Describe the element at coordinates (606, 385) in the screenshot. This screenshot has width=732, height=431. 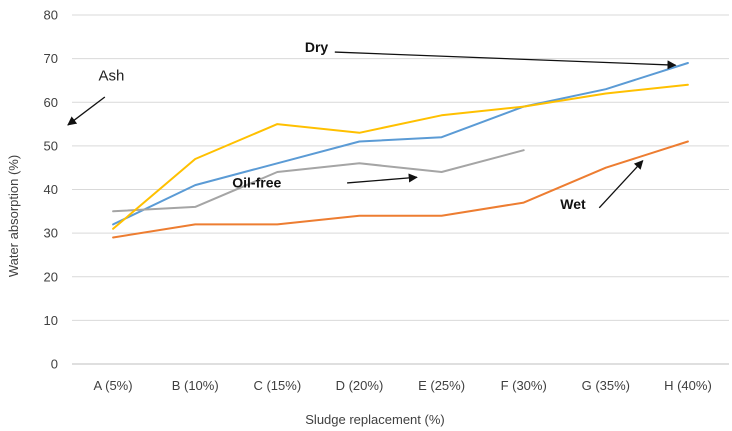
I see `x-tick-label: G (35%)` at that location.